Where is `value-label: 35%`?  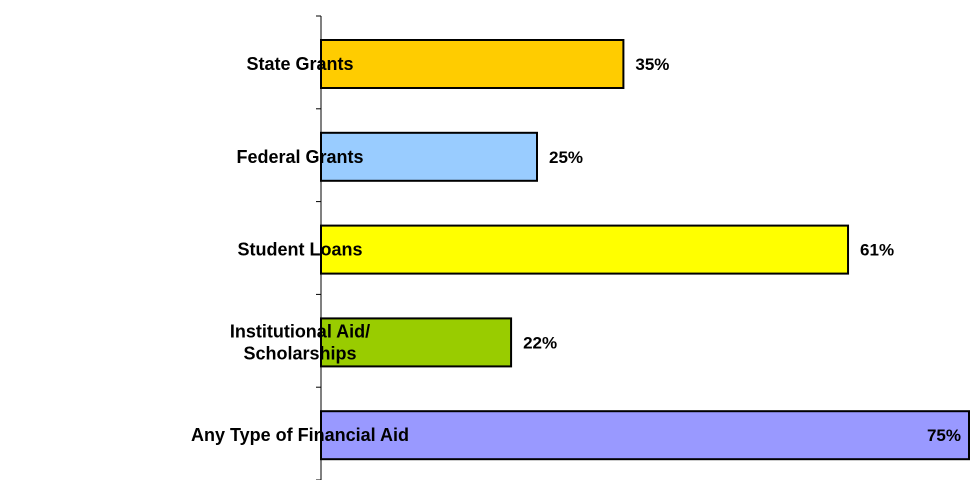
value-label: 35% is located at coordinates (652, 64).